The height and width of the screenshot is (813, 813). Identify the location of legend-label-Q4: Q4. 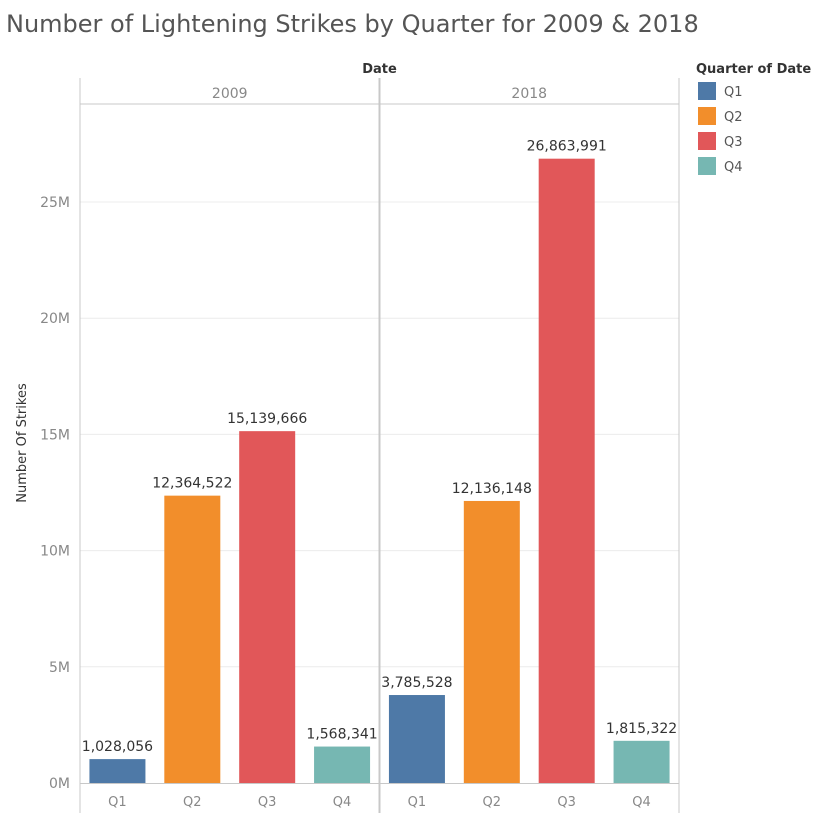
(733, 167).